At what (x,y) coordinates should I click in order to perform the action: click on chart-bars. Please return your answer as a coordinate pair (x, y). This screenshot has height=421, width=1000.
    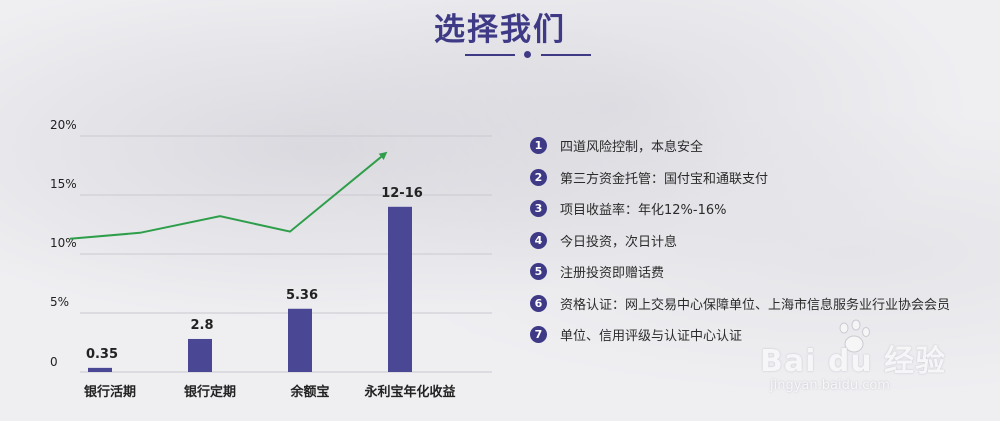
    Looking at the image, I should click on (250, 289).